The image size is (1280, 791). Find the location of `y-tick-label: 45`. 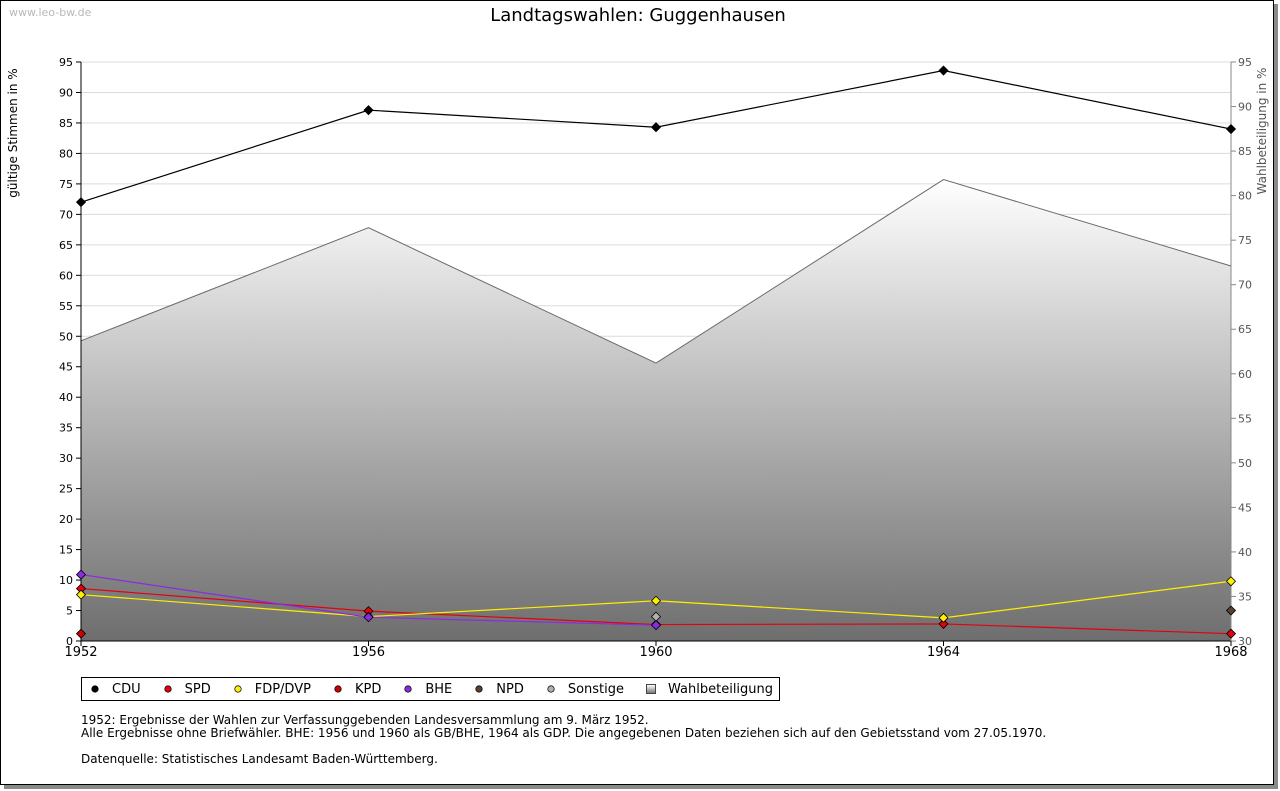

y-tick-label: 45 is located at coordinates (66, 367).